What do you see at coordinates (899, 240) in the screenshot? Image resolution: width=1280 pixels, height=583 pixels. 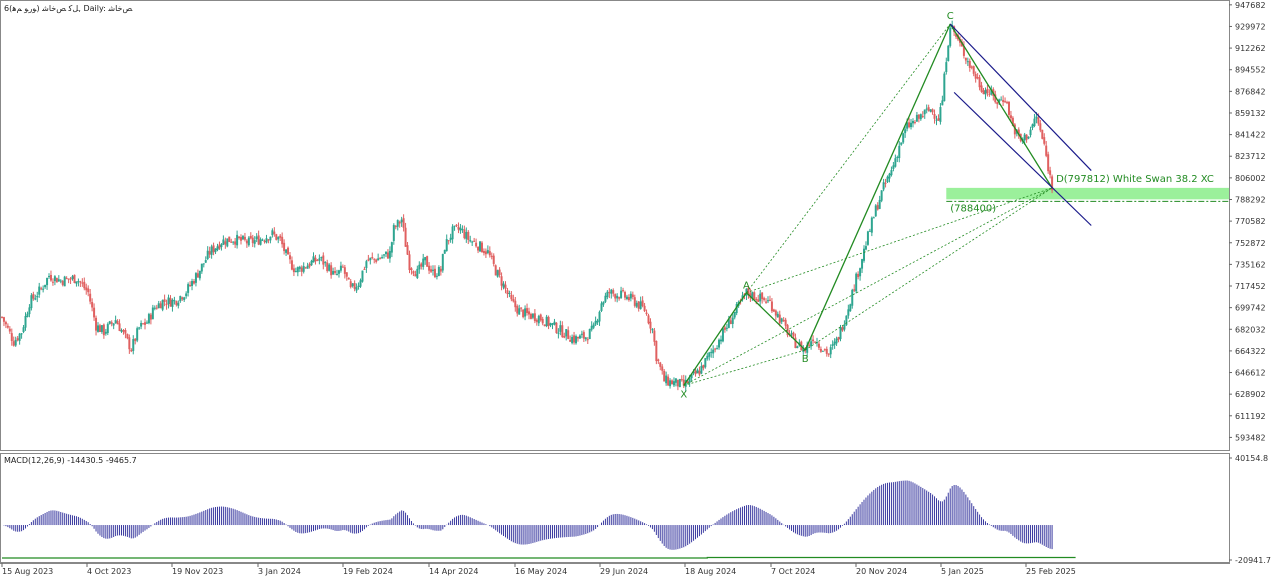 I see `dotted-ad` at bounding box center [899, 240].